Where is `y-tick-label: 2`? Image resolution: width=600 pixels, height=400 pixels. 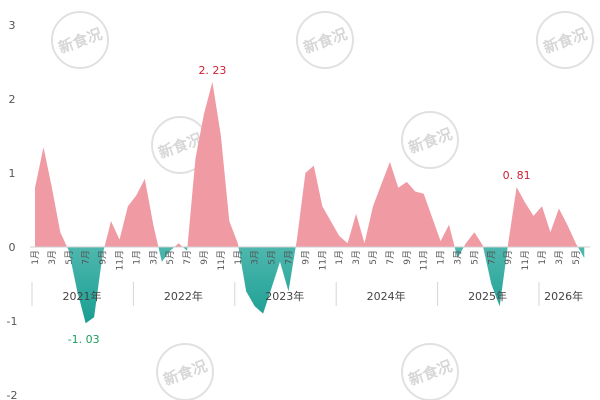 y-tick-label: 2 is located at coordinates (12, 99).